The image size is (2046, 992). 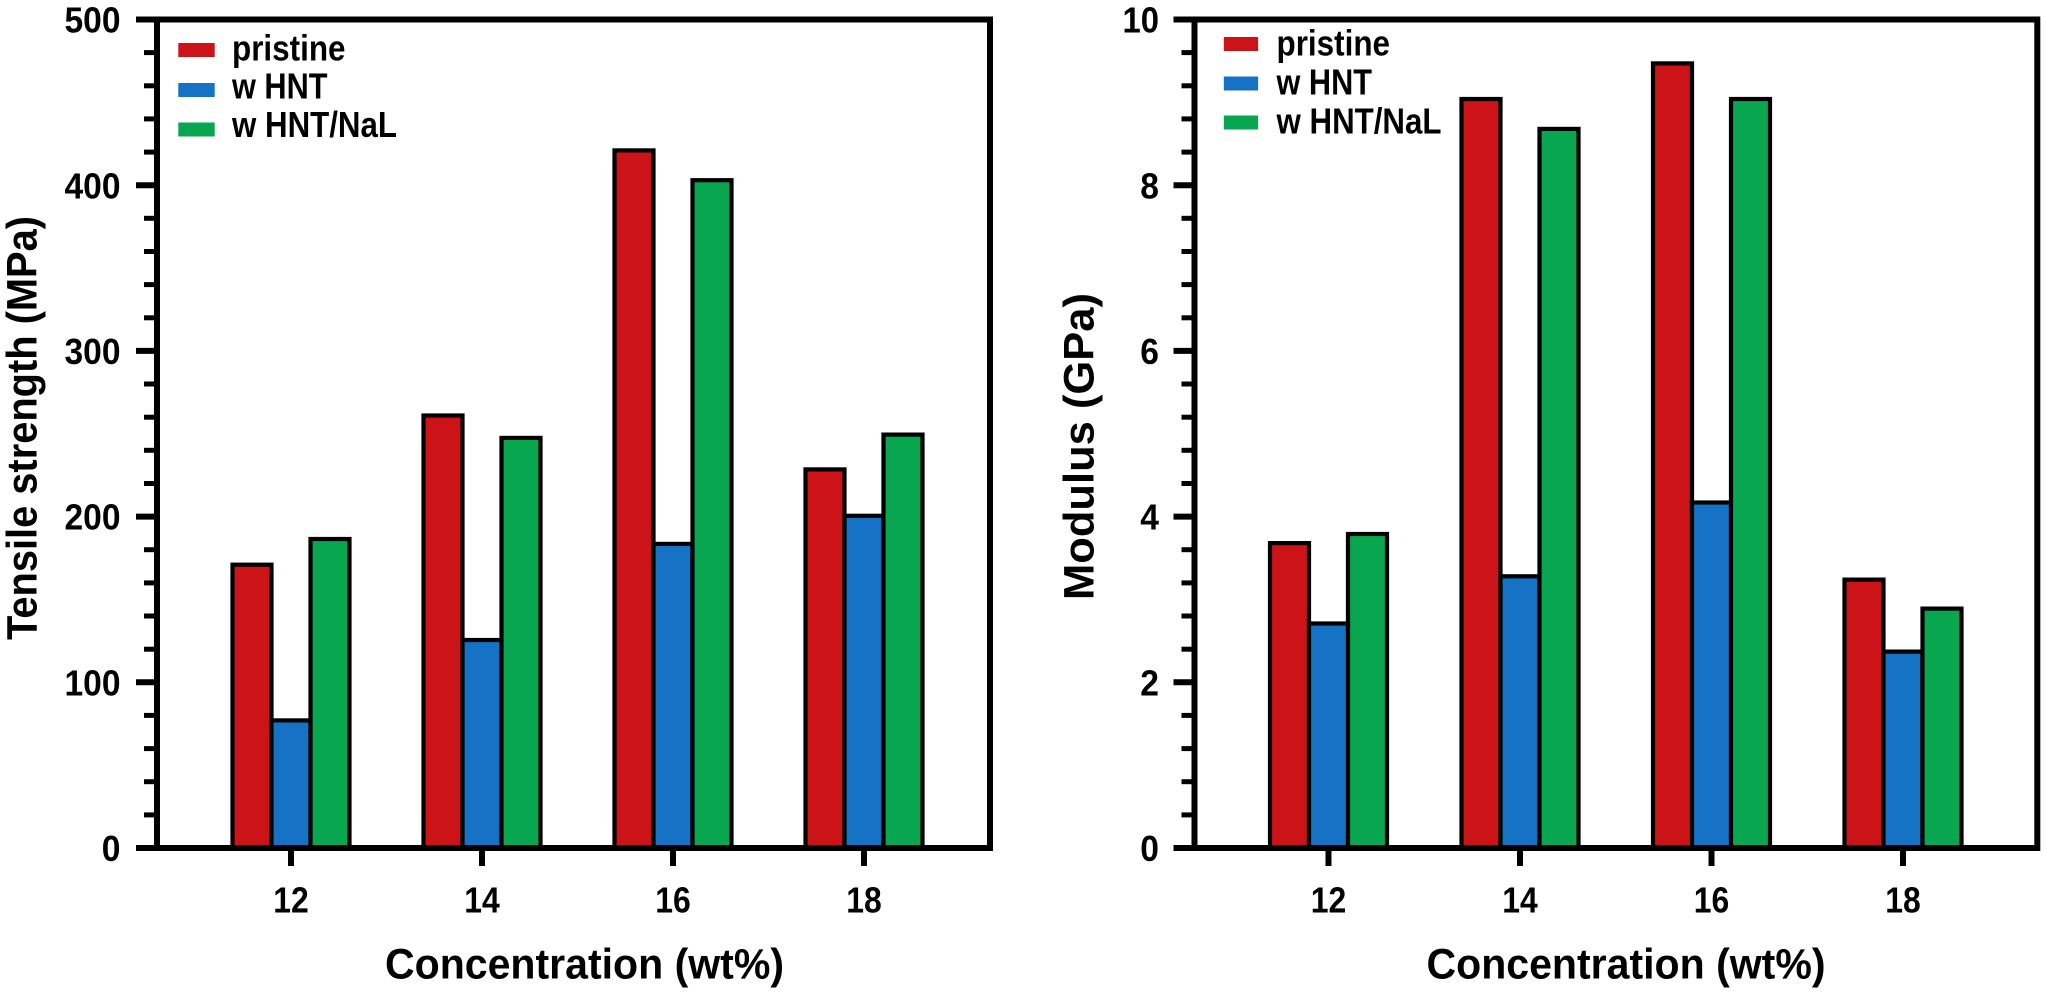 What do you see at coordinates (1080, 446) in the screenshot?
I see `svg-text: Modulus (GPa)` at bounding box center [1080, 446].